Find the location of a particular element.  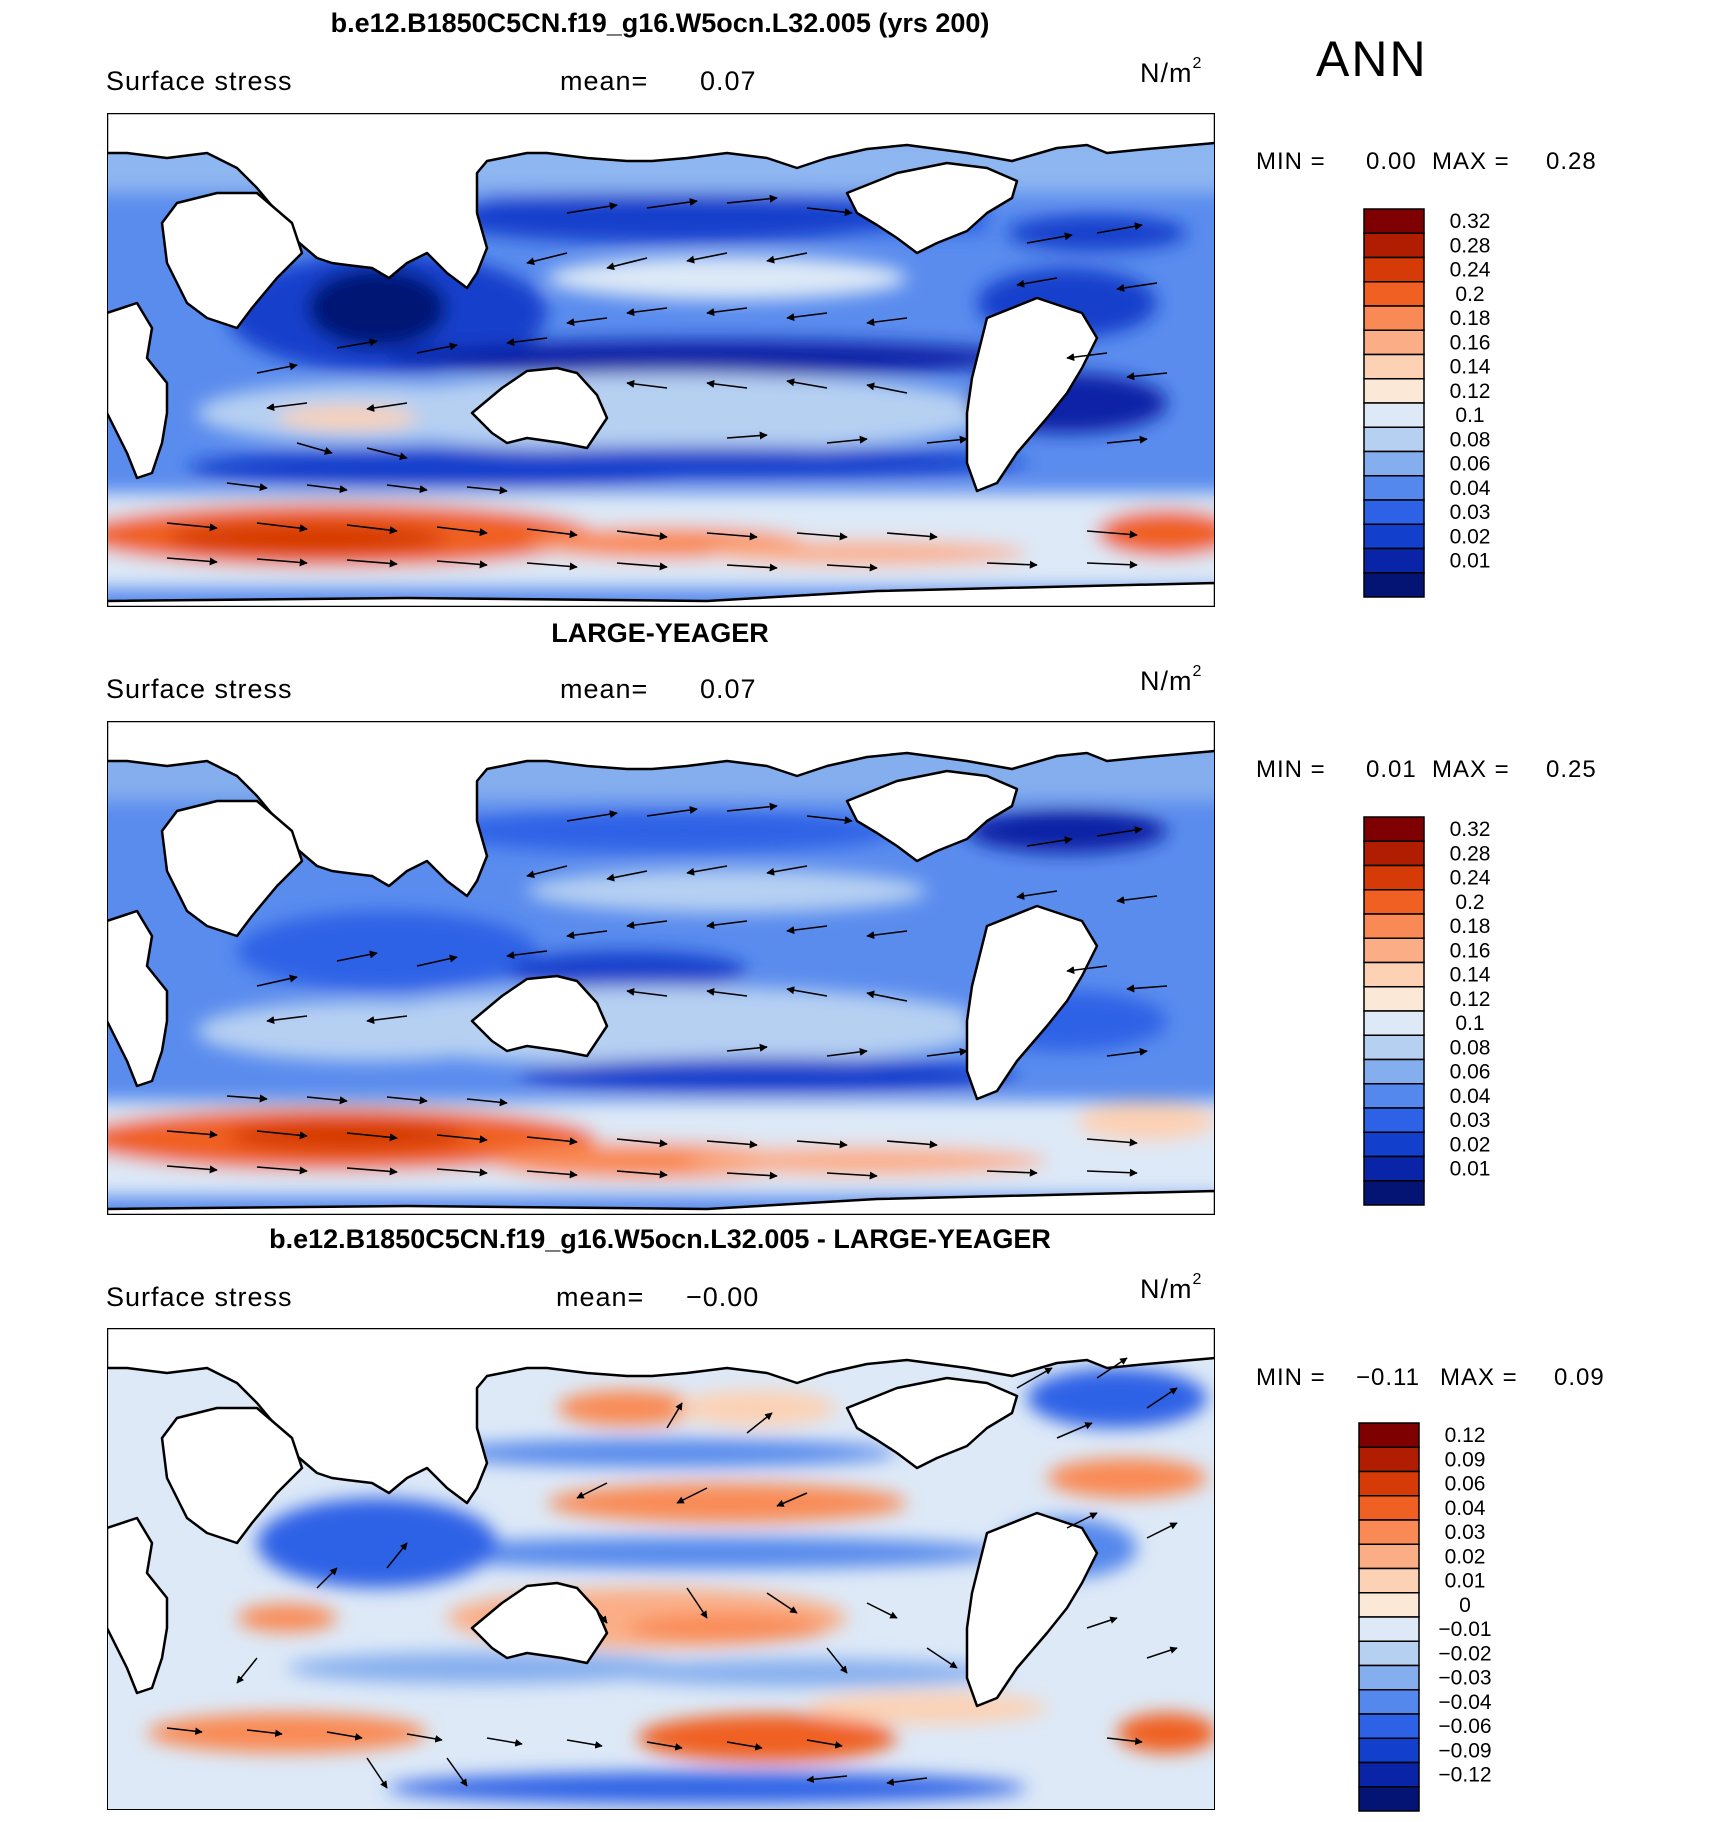

season-label: ANN is located at coordinates (1372, 59).